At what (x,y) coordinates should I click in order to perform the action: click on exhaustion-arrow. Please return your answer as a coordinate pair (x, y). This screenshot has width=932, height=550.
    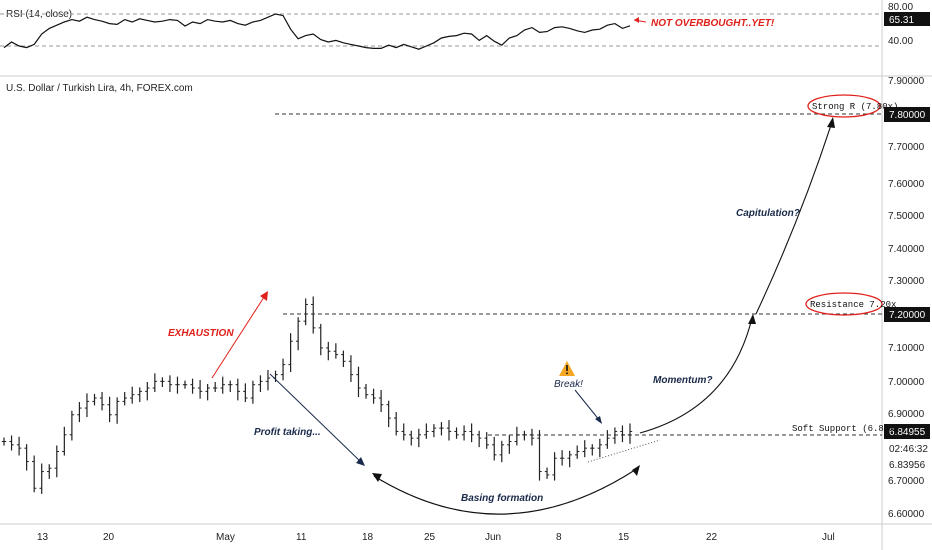
    Looking at the image, I should click on (239, 336).